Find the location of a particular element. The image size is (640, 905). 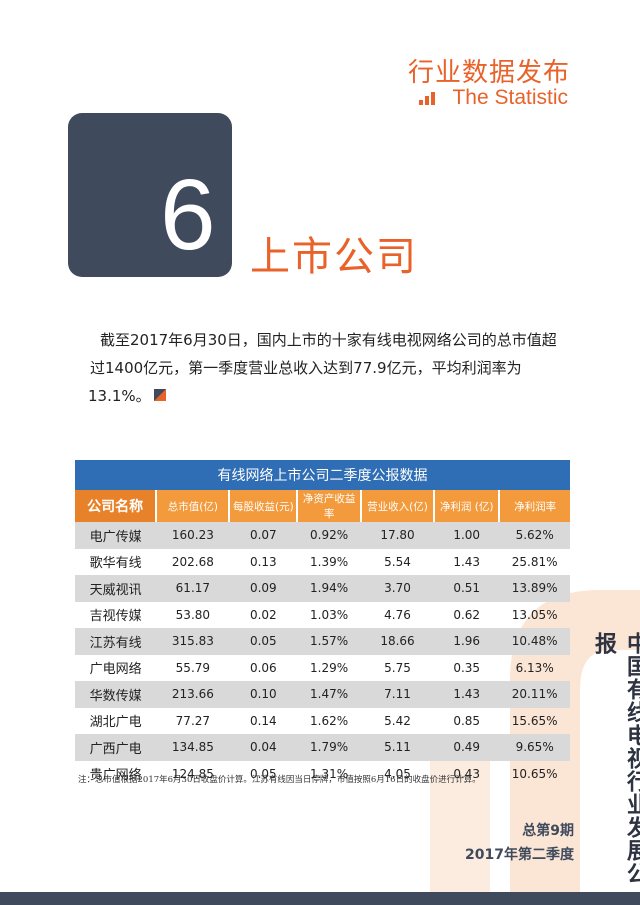

company-name: 电广传媒 is located at coordinates (116, 535).